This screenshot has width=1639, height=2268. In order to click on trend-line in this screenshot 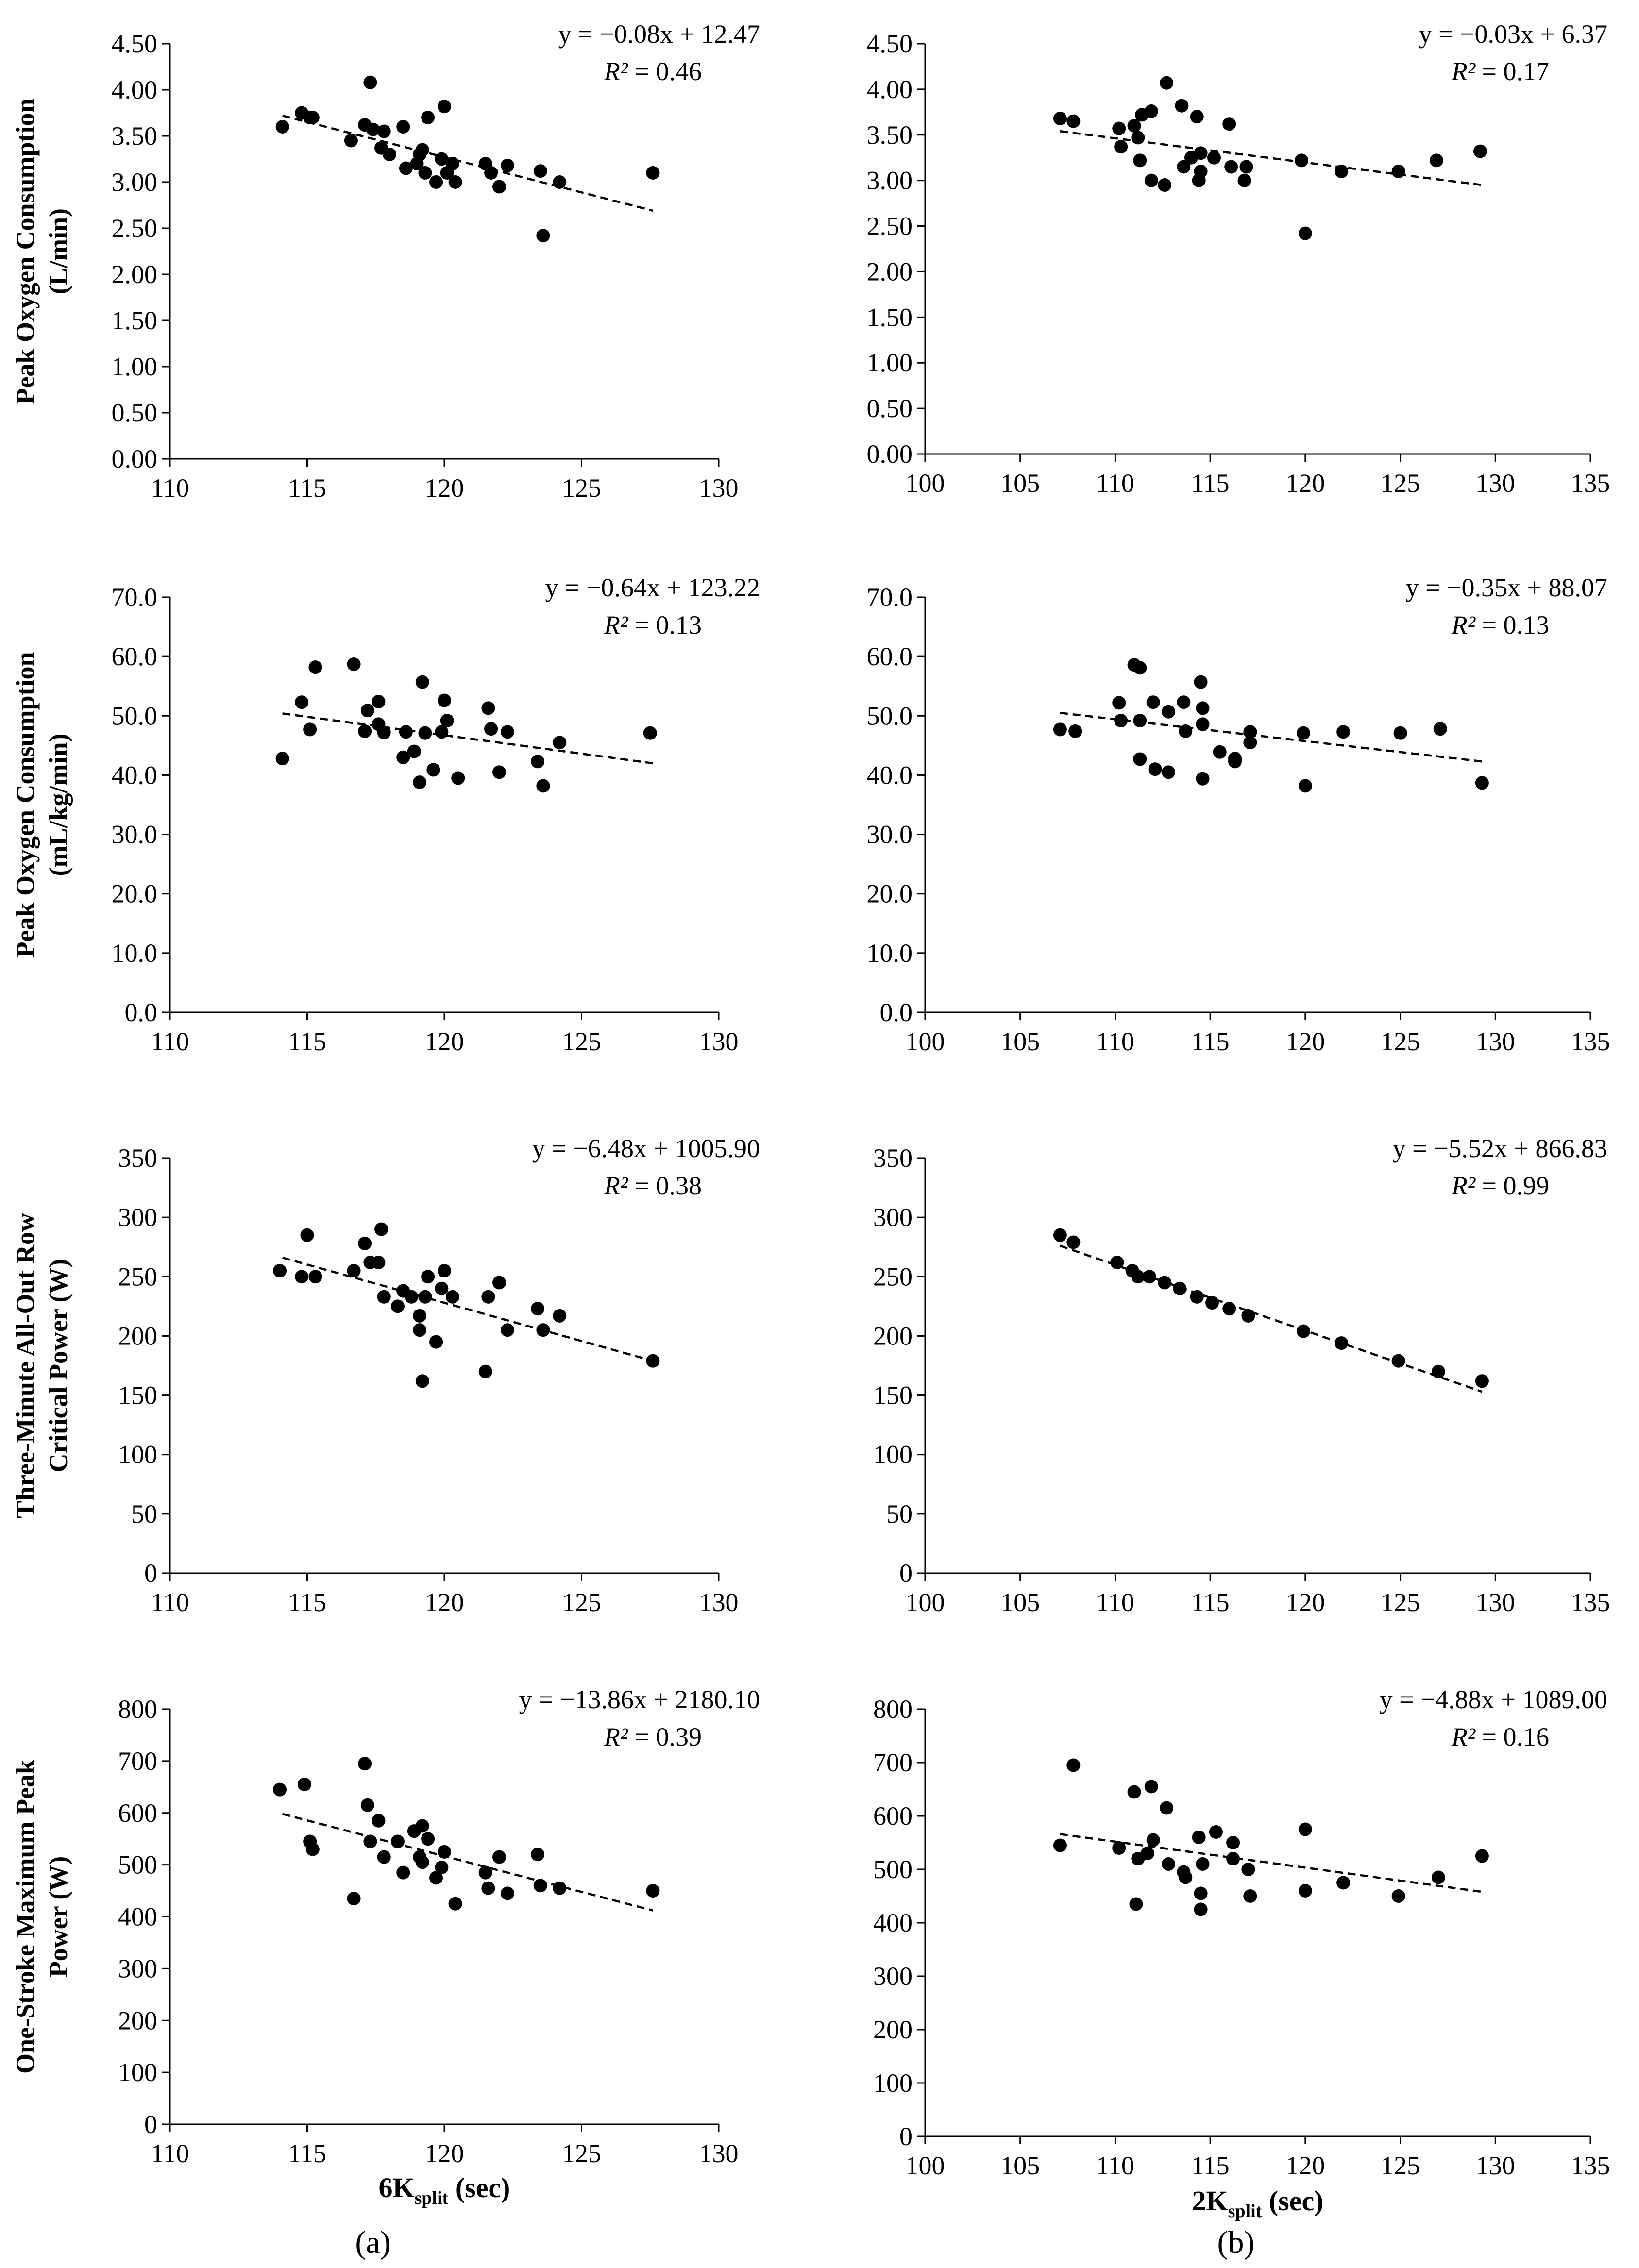, I will do `click(1271, 1863)`.